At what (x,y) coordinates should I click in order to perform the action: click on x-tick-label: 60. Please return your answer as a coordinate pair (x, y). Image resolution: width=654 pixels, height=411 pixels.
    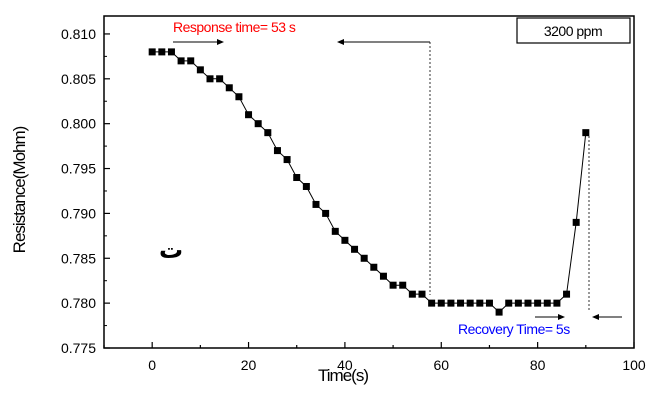
    Looking at the image, I should click on (441, 365).